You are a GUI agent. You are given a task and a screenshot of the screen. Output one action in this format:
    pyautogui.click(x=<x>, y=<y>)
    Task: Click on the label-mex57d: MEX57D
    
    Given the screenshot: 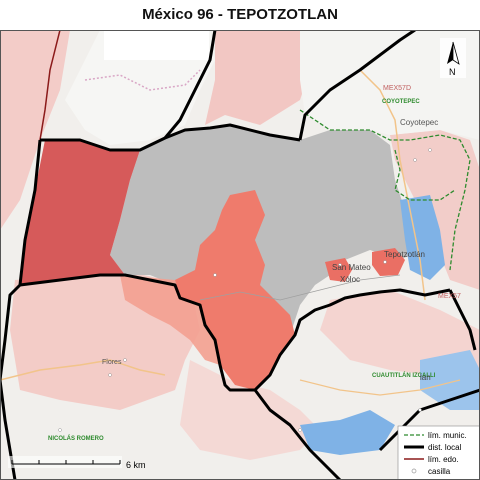 What is the action you would take?
    pyautogui.click(x=397, y=88)
    